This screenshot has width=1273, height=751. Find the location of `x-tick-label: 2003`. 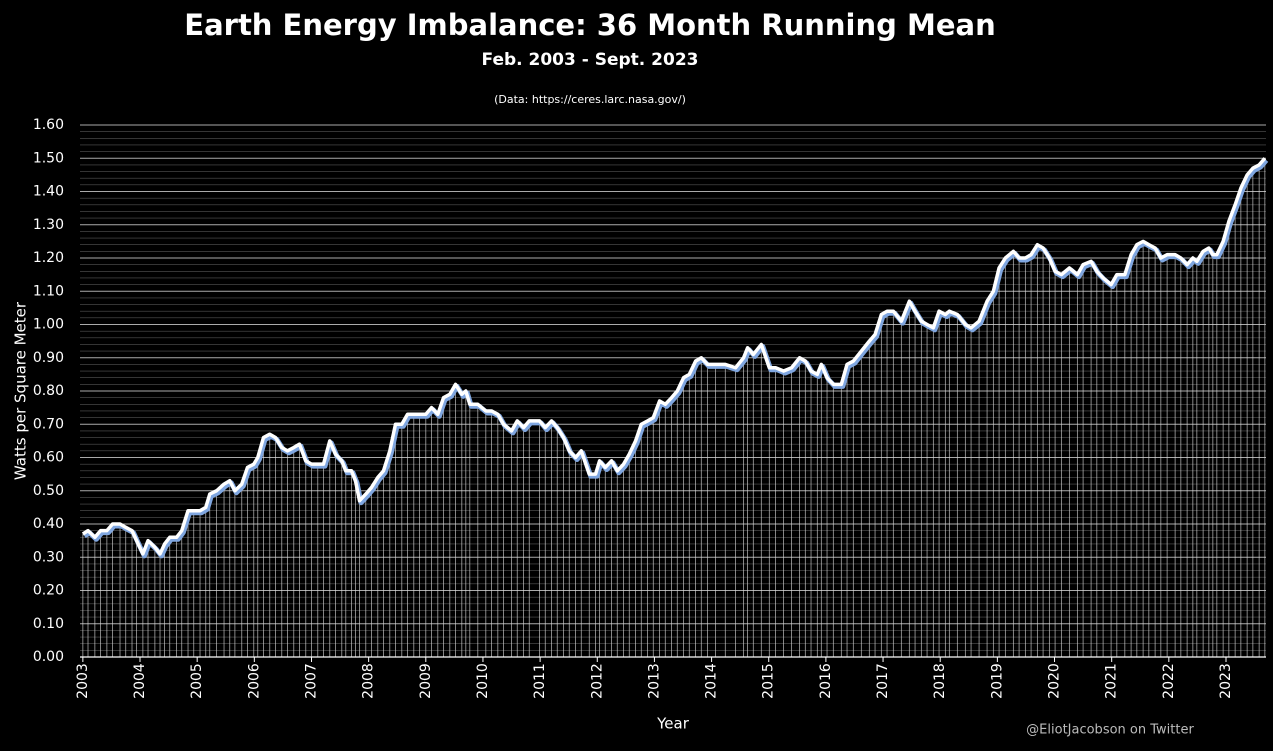

x-tick-label: 2003 is located at coordinates (83, 681).